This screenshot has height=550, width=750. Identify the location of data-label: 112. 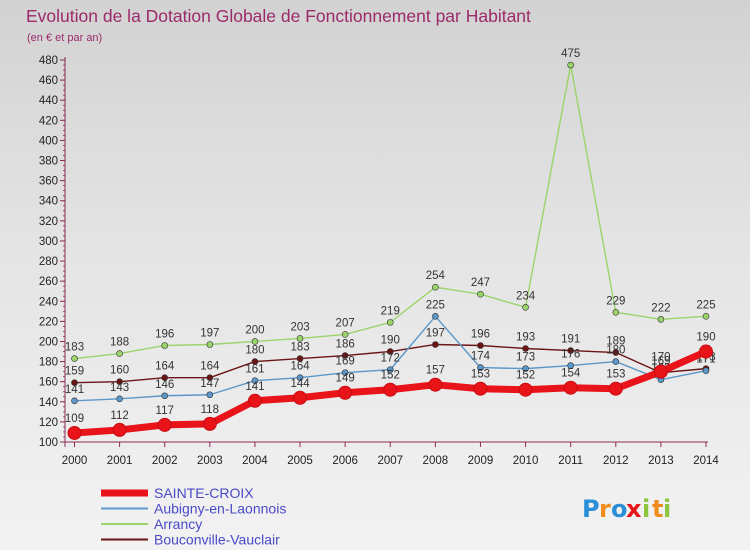
(119, 416).